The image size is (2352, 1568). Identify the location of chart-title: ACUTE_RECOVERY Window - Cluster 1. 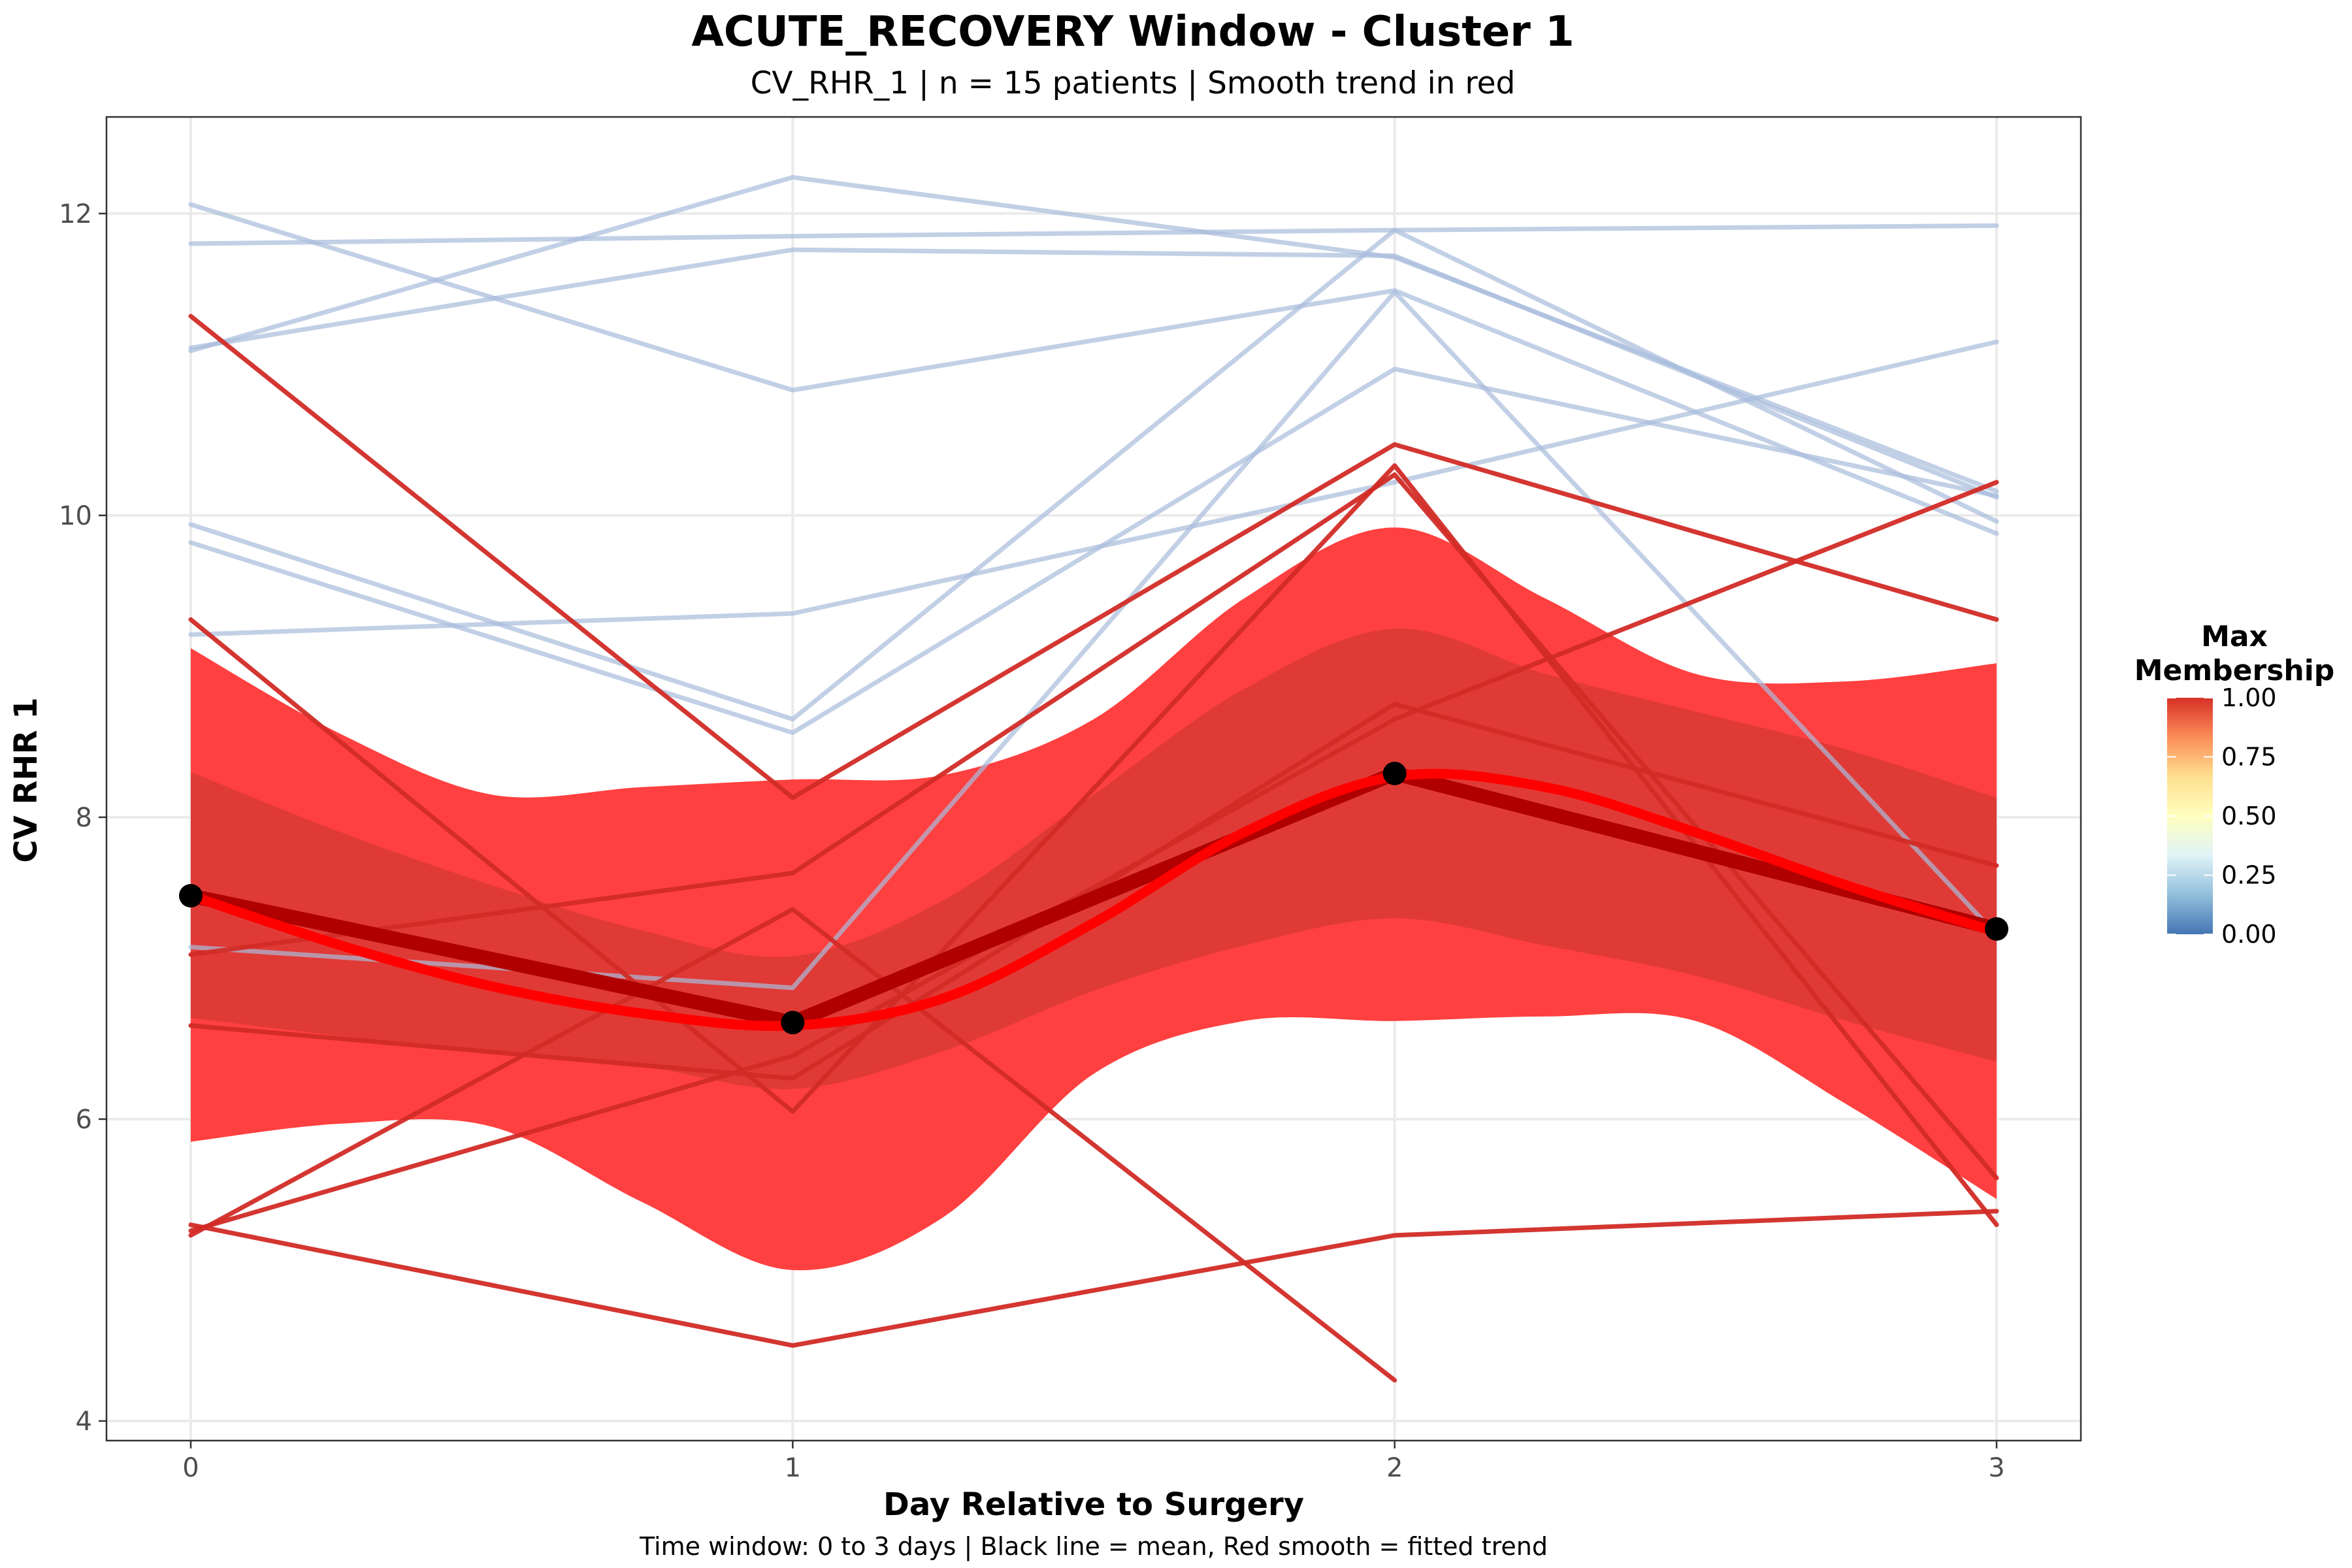
(1132, 32).